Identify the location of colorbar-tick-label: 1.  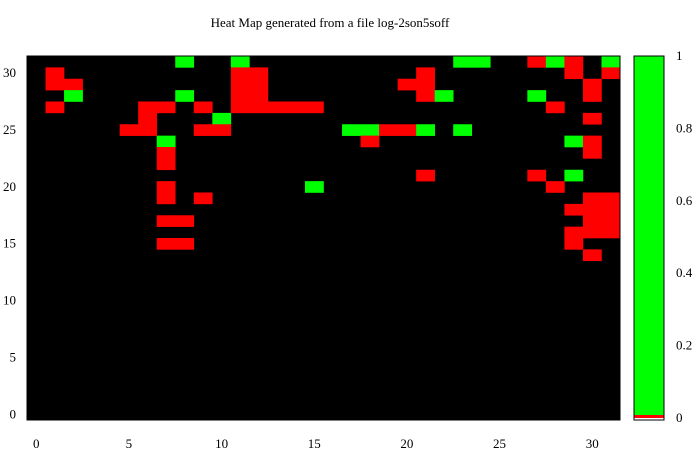
(679, 55).